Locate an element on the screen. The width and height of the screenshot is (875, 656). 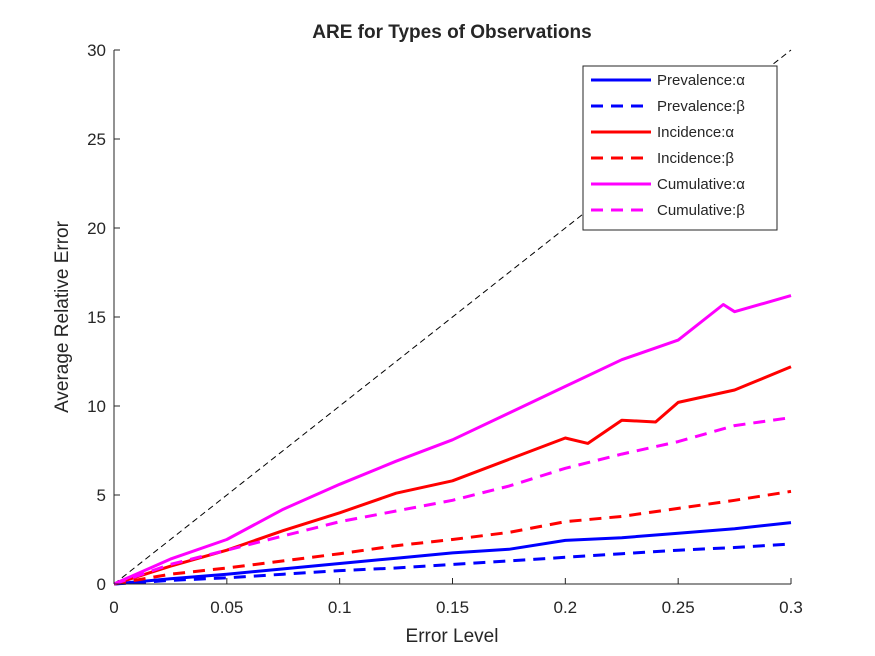
legend-box is located at coordinates (680, 148).